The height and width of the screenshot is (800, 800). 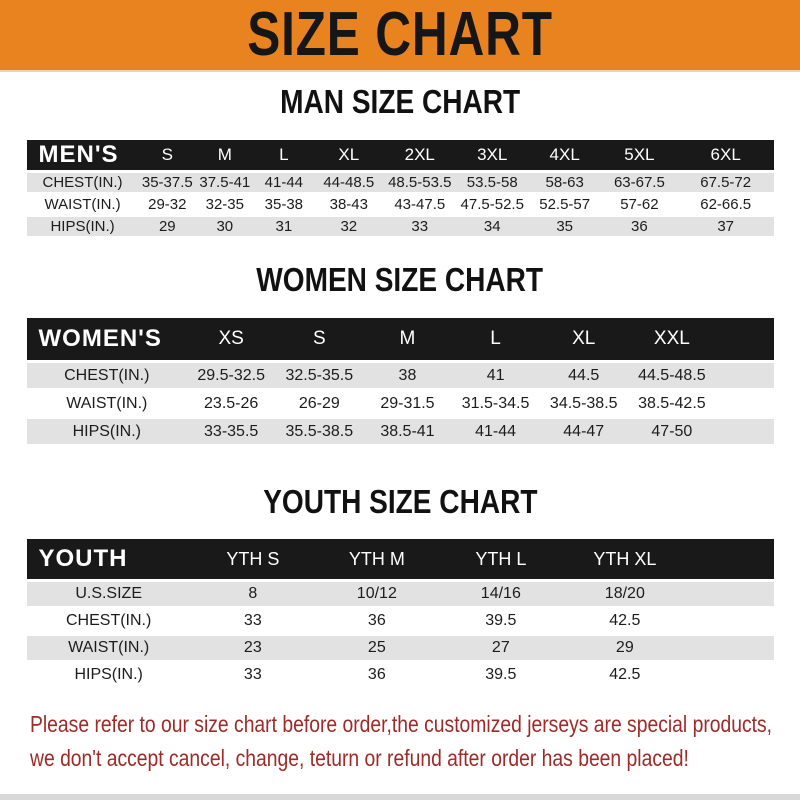 I want to click on size-cell: 33-35.5, so click(x=231, y=430).